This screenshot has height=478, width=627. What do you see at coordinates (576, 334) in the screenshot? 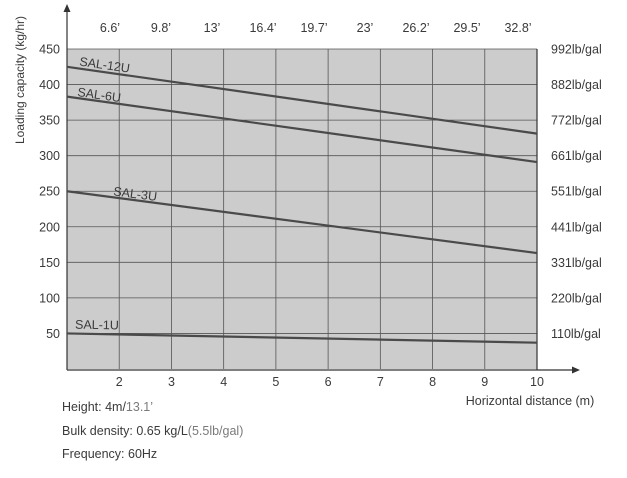
I see `right-tick-label: 110lb/gal` at bounding box center [576, 334].